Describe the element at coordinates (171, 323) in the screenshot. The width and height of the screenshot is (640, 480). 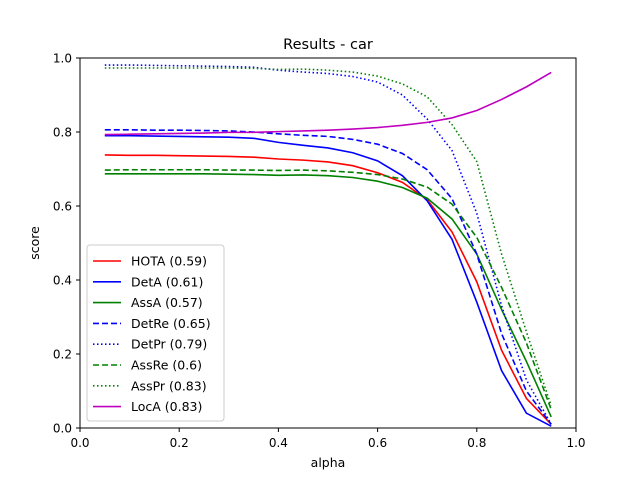
I see `legend-label-3: DetRe (0.65)` at that location.